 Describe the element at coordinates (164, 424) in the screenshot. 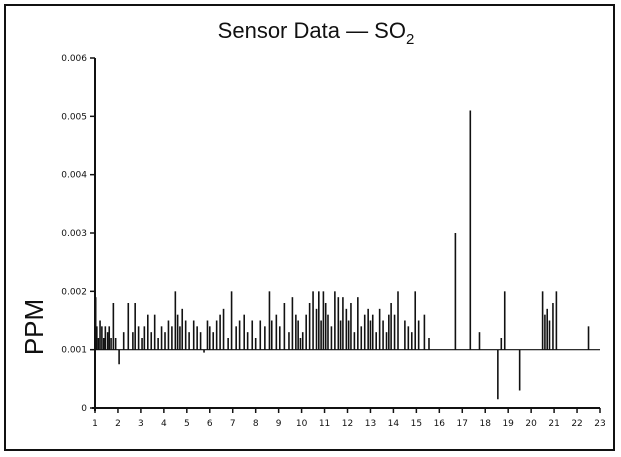

I see `x-tick-label: 4` at that location.